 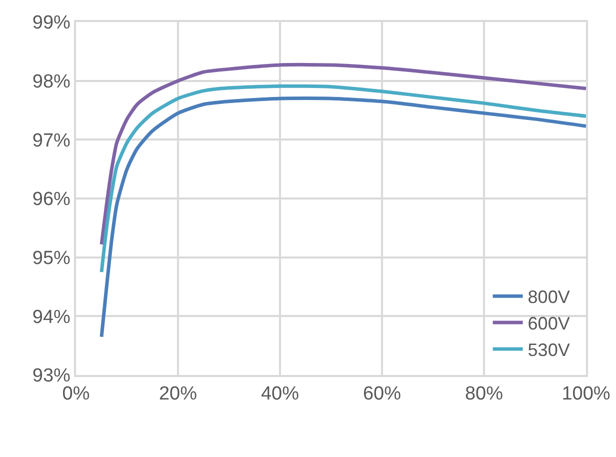 I want to click on x-tick-label: 80%, so click(x=484, y=394).